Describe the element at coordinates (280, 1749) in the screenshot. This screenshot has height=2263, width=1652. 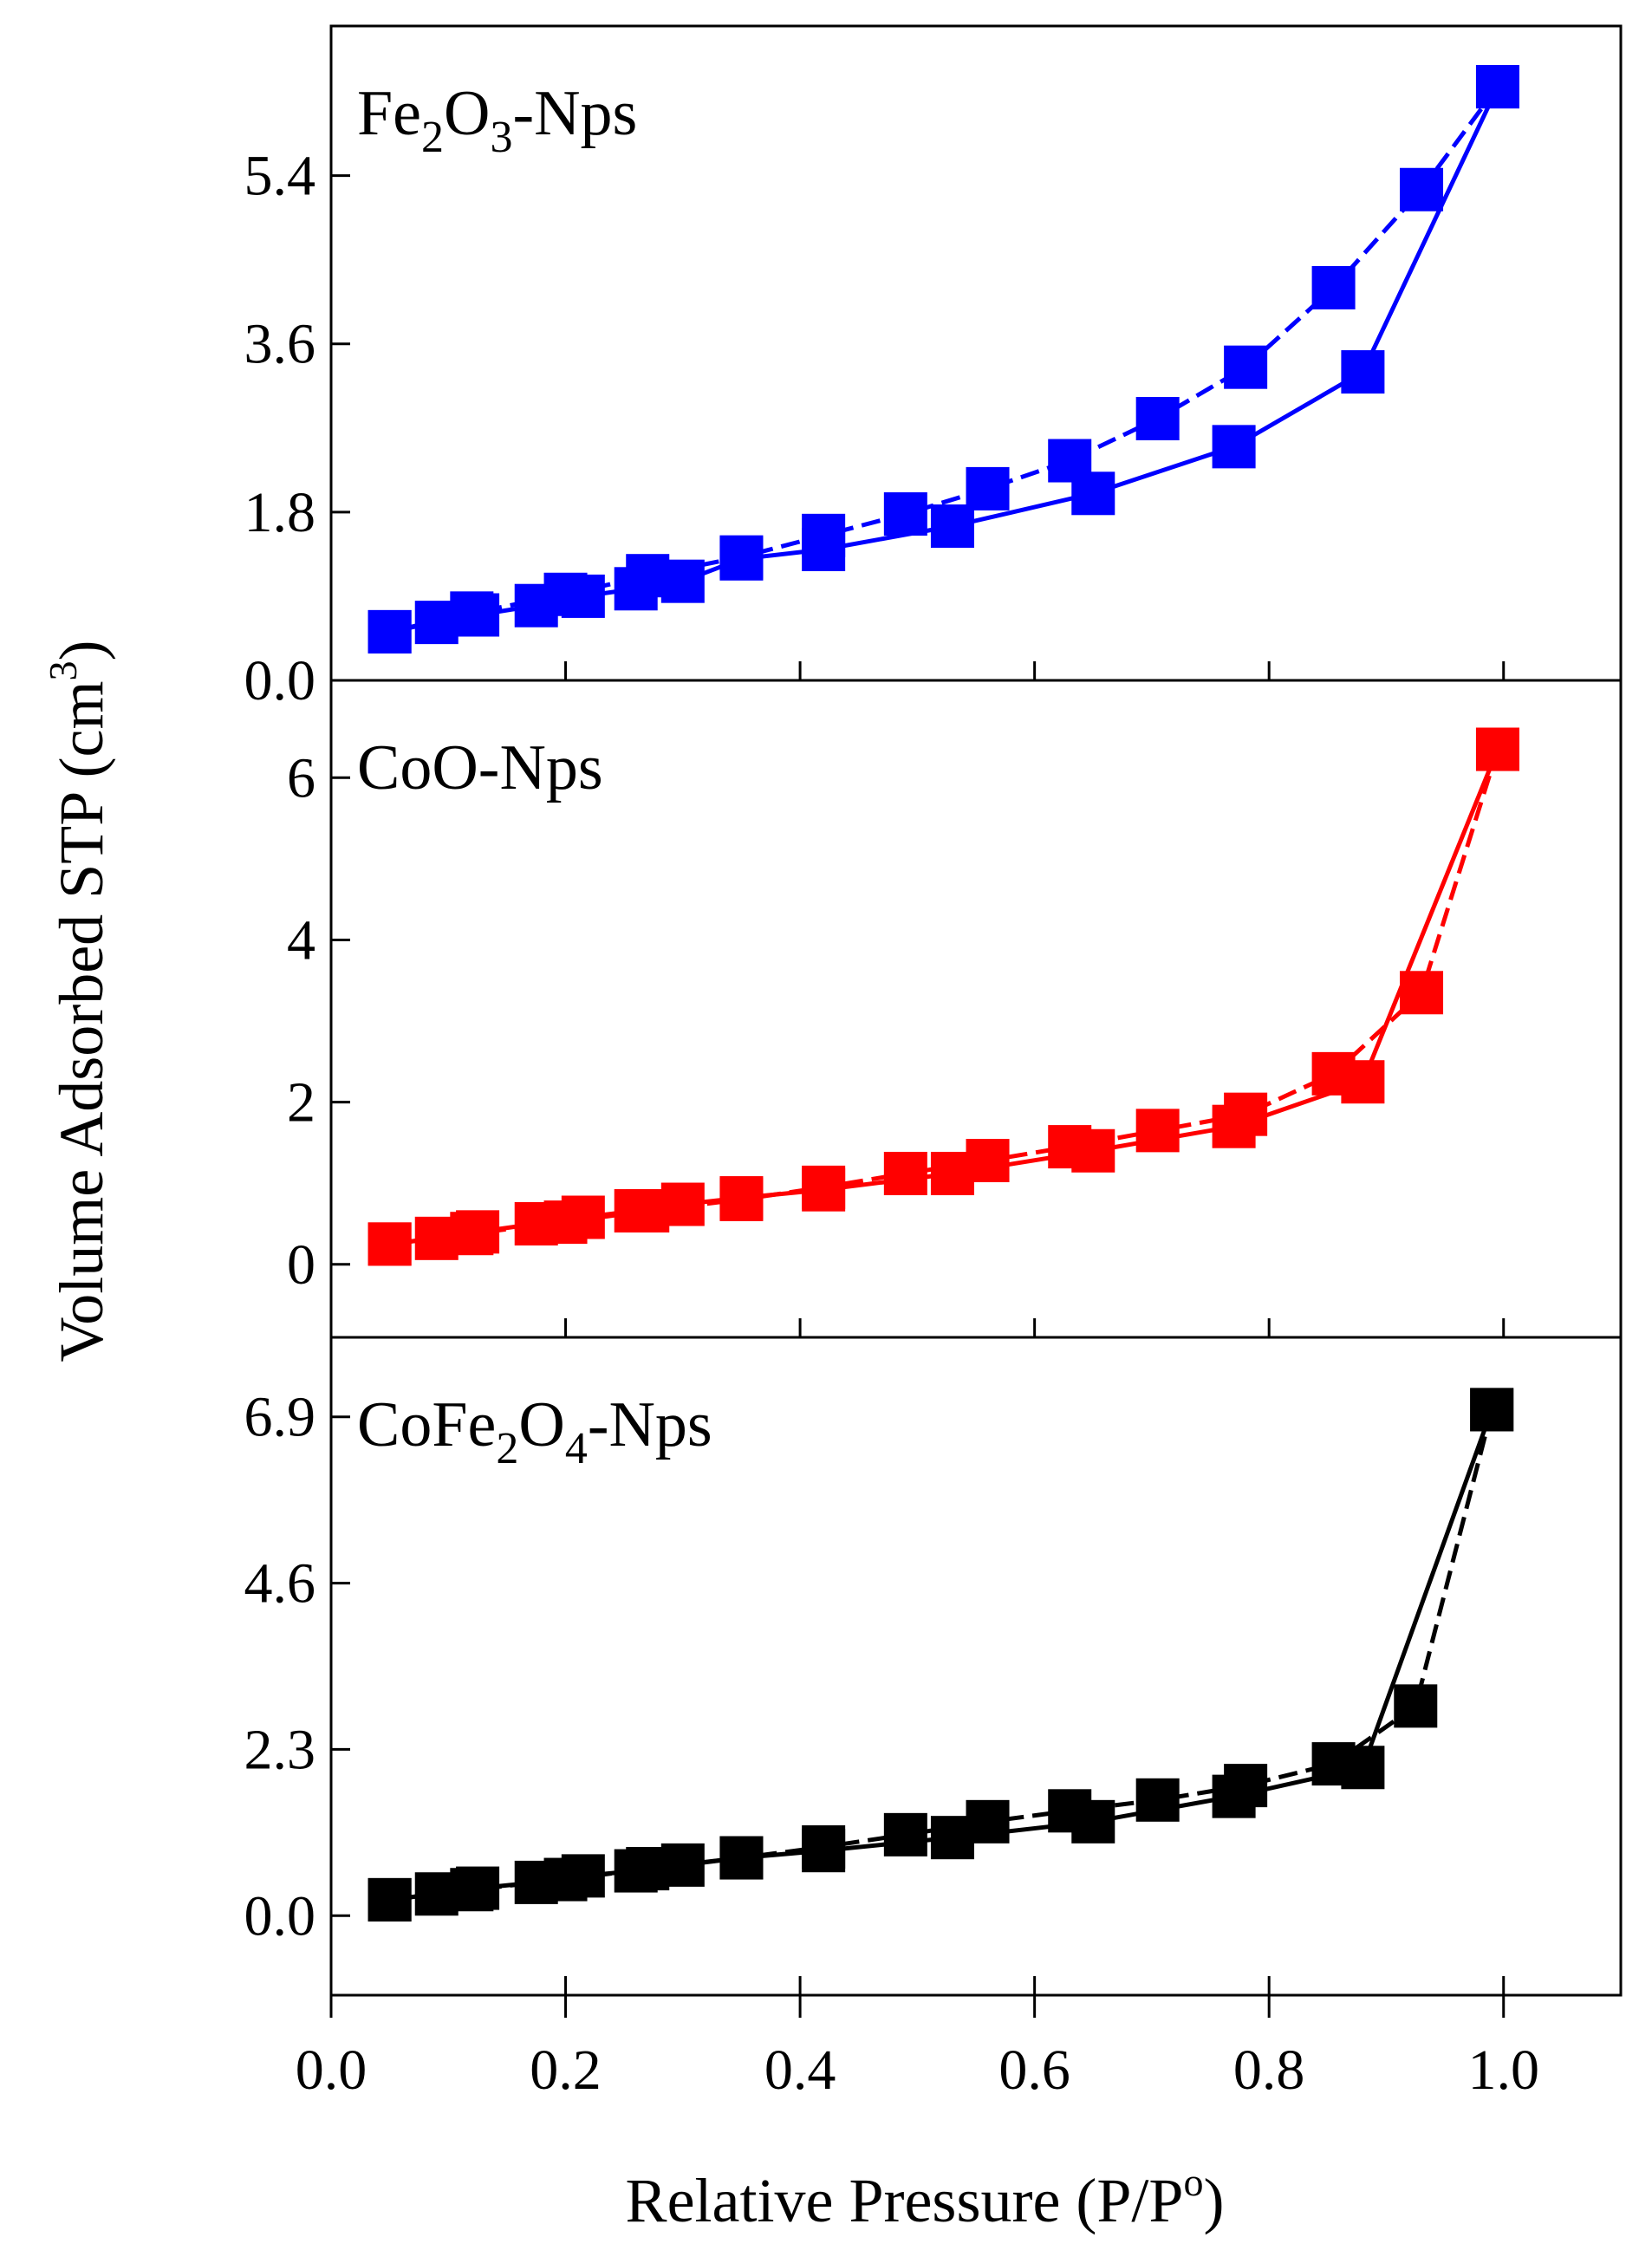
I see `y-tick-label: 2.3` at that location.